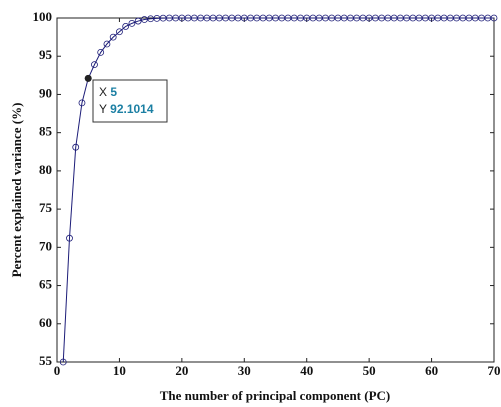 The height and width of the screenshot is (407, 501). What do you see at coordinates (88, 78) in the screenshot?
I see `datatip-marker` at bounding box center [88, 78].